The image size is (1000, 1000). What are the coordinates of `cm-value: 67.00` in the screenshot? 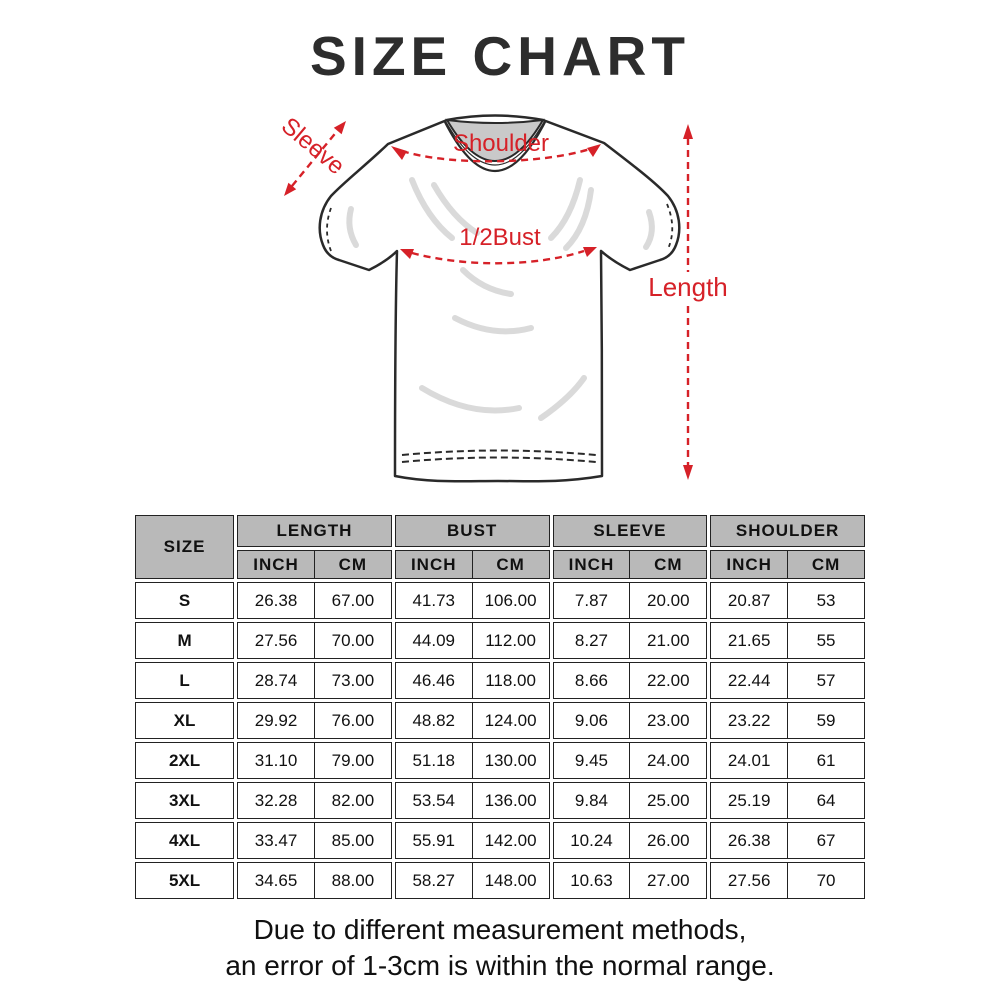 It's located at (353, 600).